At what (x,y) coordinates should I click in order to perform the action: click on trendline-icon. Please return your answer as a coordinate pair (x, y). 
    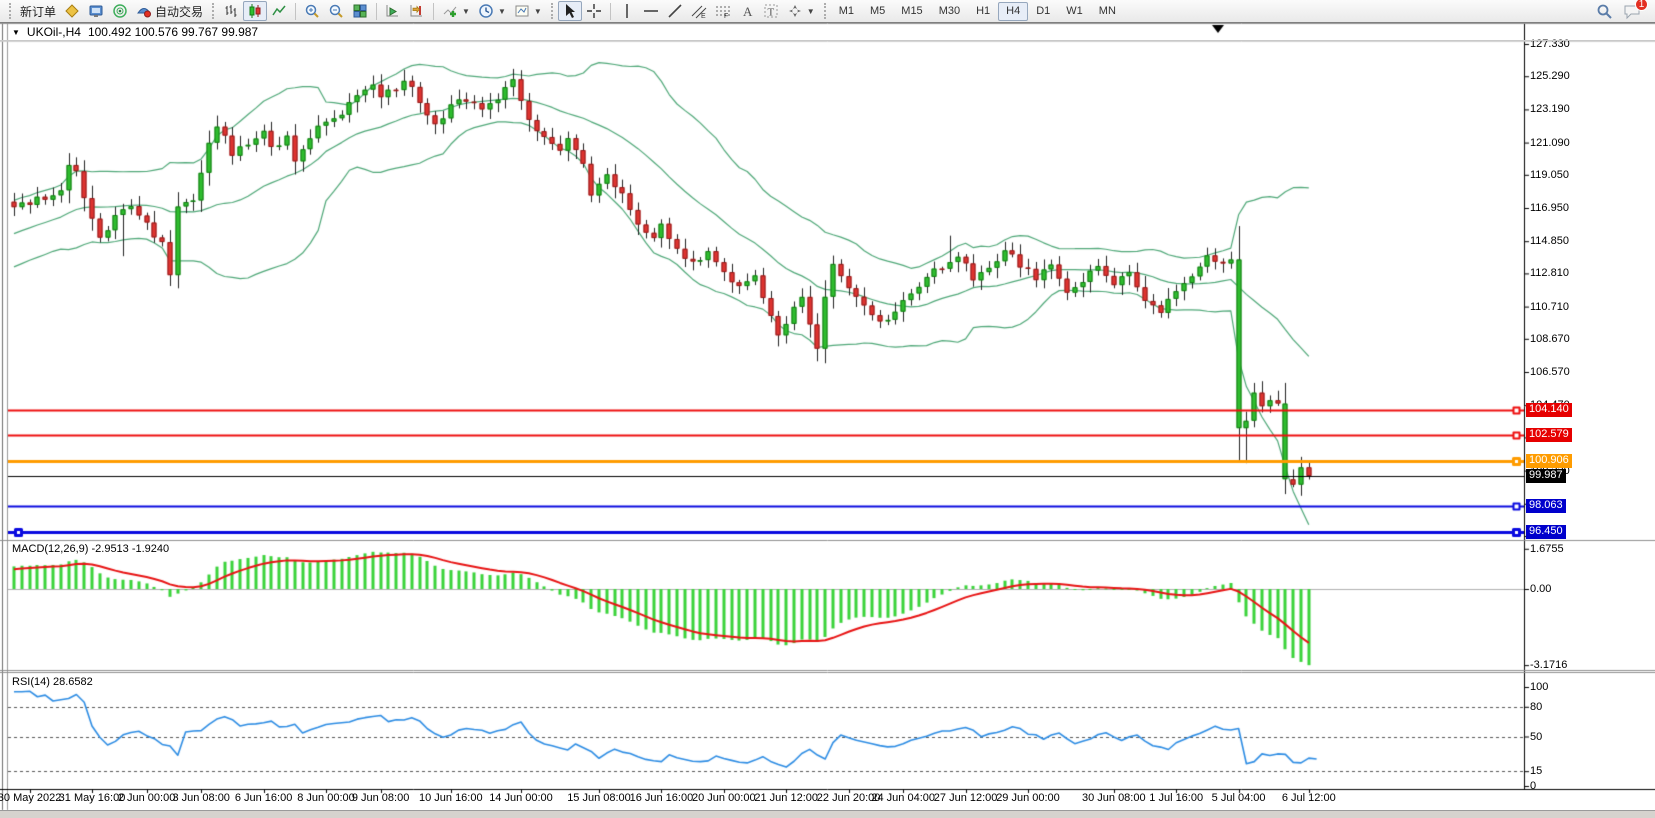
    Looking at the image, I should click on (675, 11).